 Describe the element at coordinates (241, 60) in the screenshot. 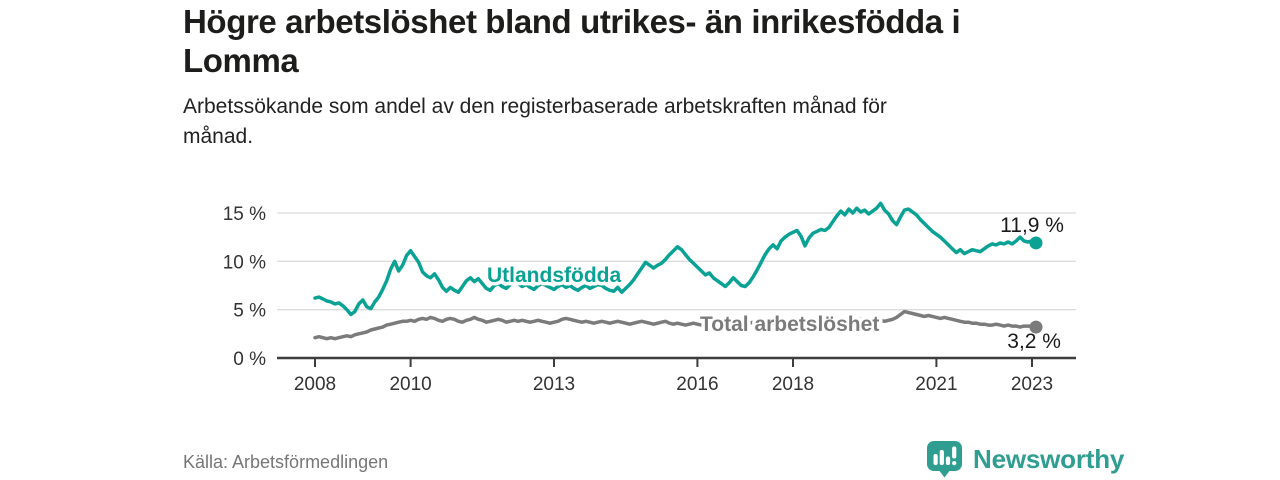

I see `chart-title-line2: Lomma` at that location.